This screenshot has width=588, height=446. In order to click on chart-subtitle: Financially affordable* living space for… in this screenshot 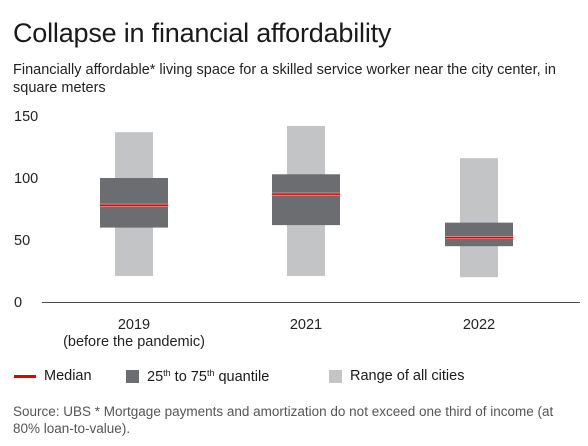, I will do `click(284, 79)`.